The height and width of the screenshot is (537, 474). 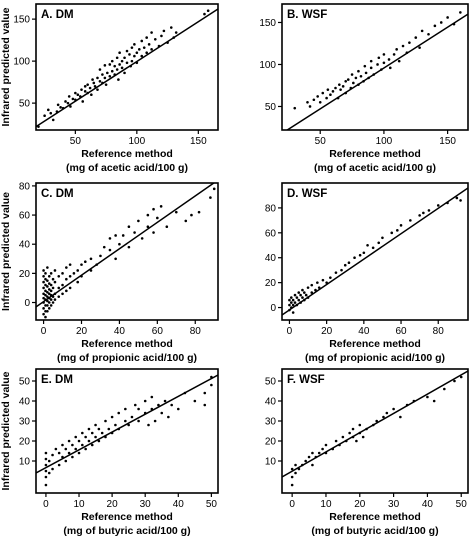 What do you see at coordinates (25, 186) in the screenshot?
I see `y-tick-label: 80` at bounding box center [25, 186].